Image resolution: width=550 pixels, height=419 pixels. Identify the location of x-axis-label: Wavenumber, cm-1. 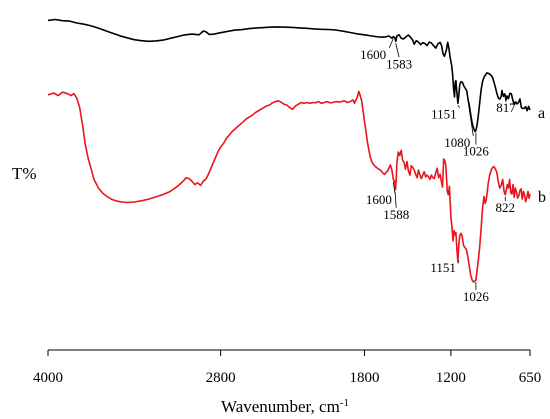
(285, 406).